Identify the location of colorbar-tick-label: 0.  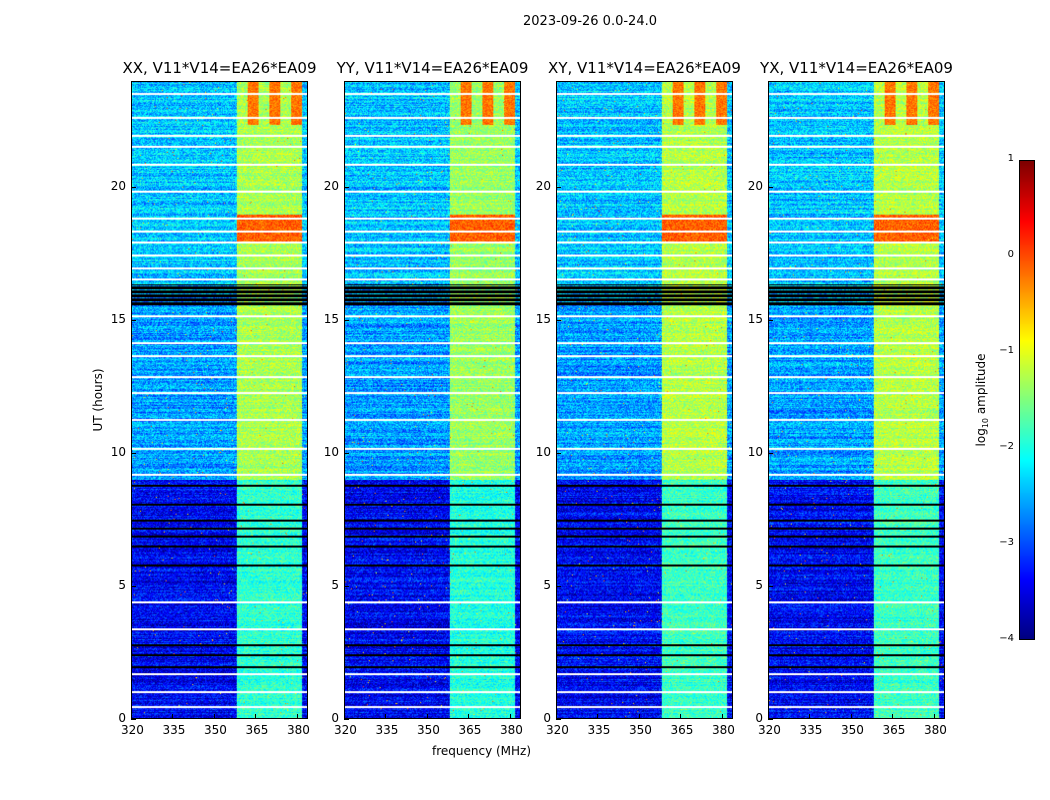
(1010, 254).